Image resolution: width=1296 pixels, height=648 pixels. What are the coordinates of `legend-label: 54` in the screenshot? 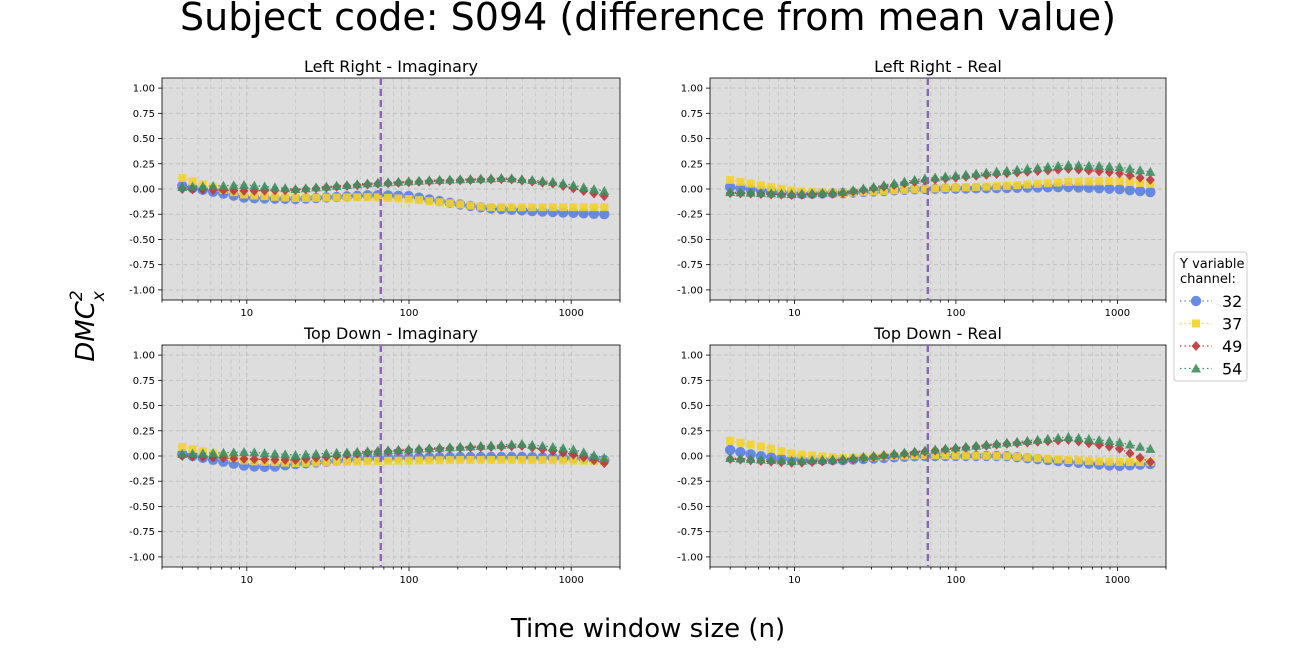 It's located at (1232, 369).